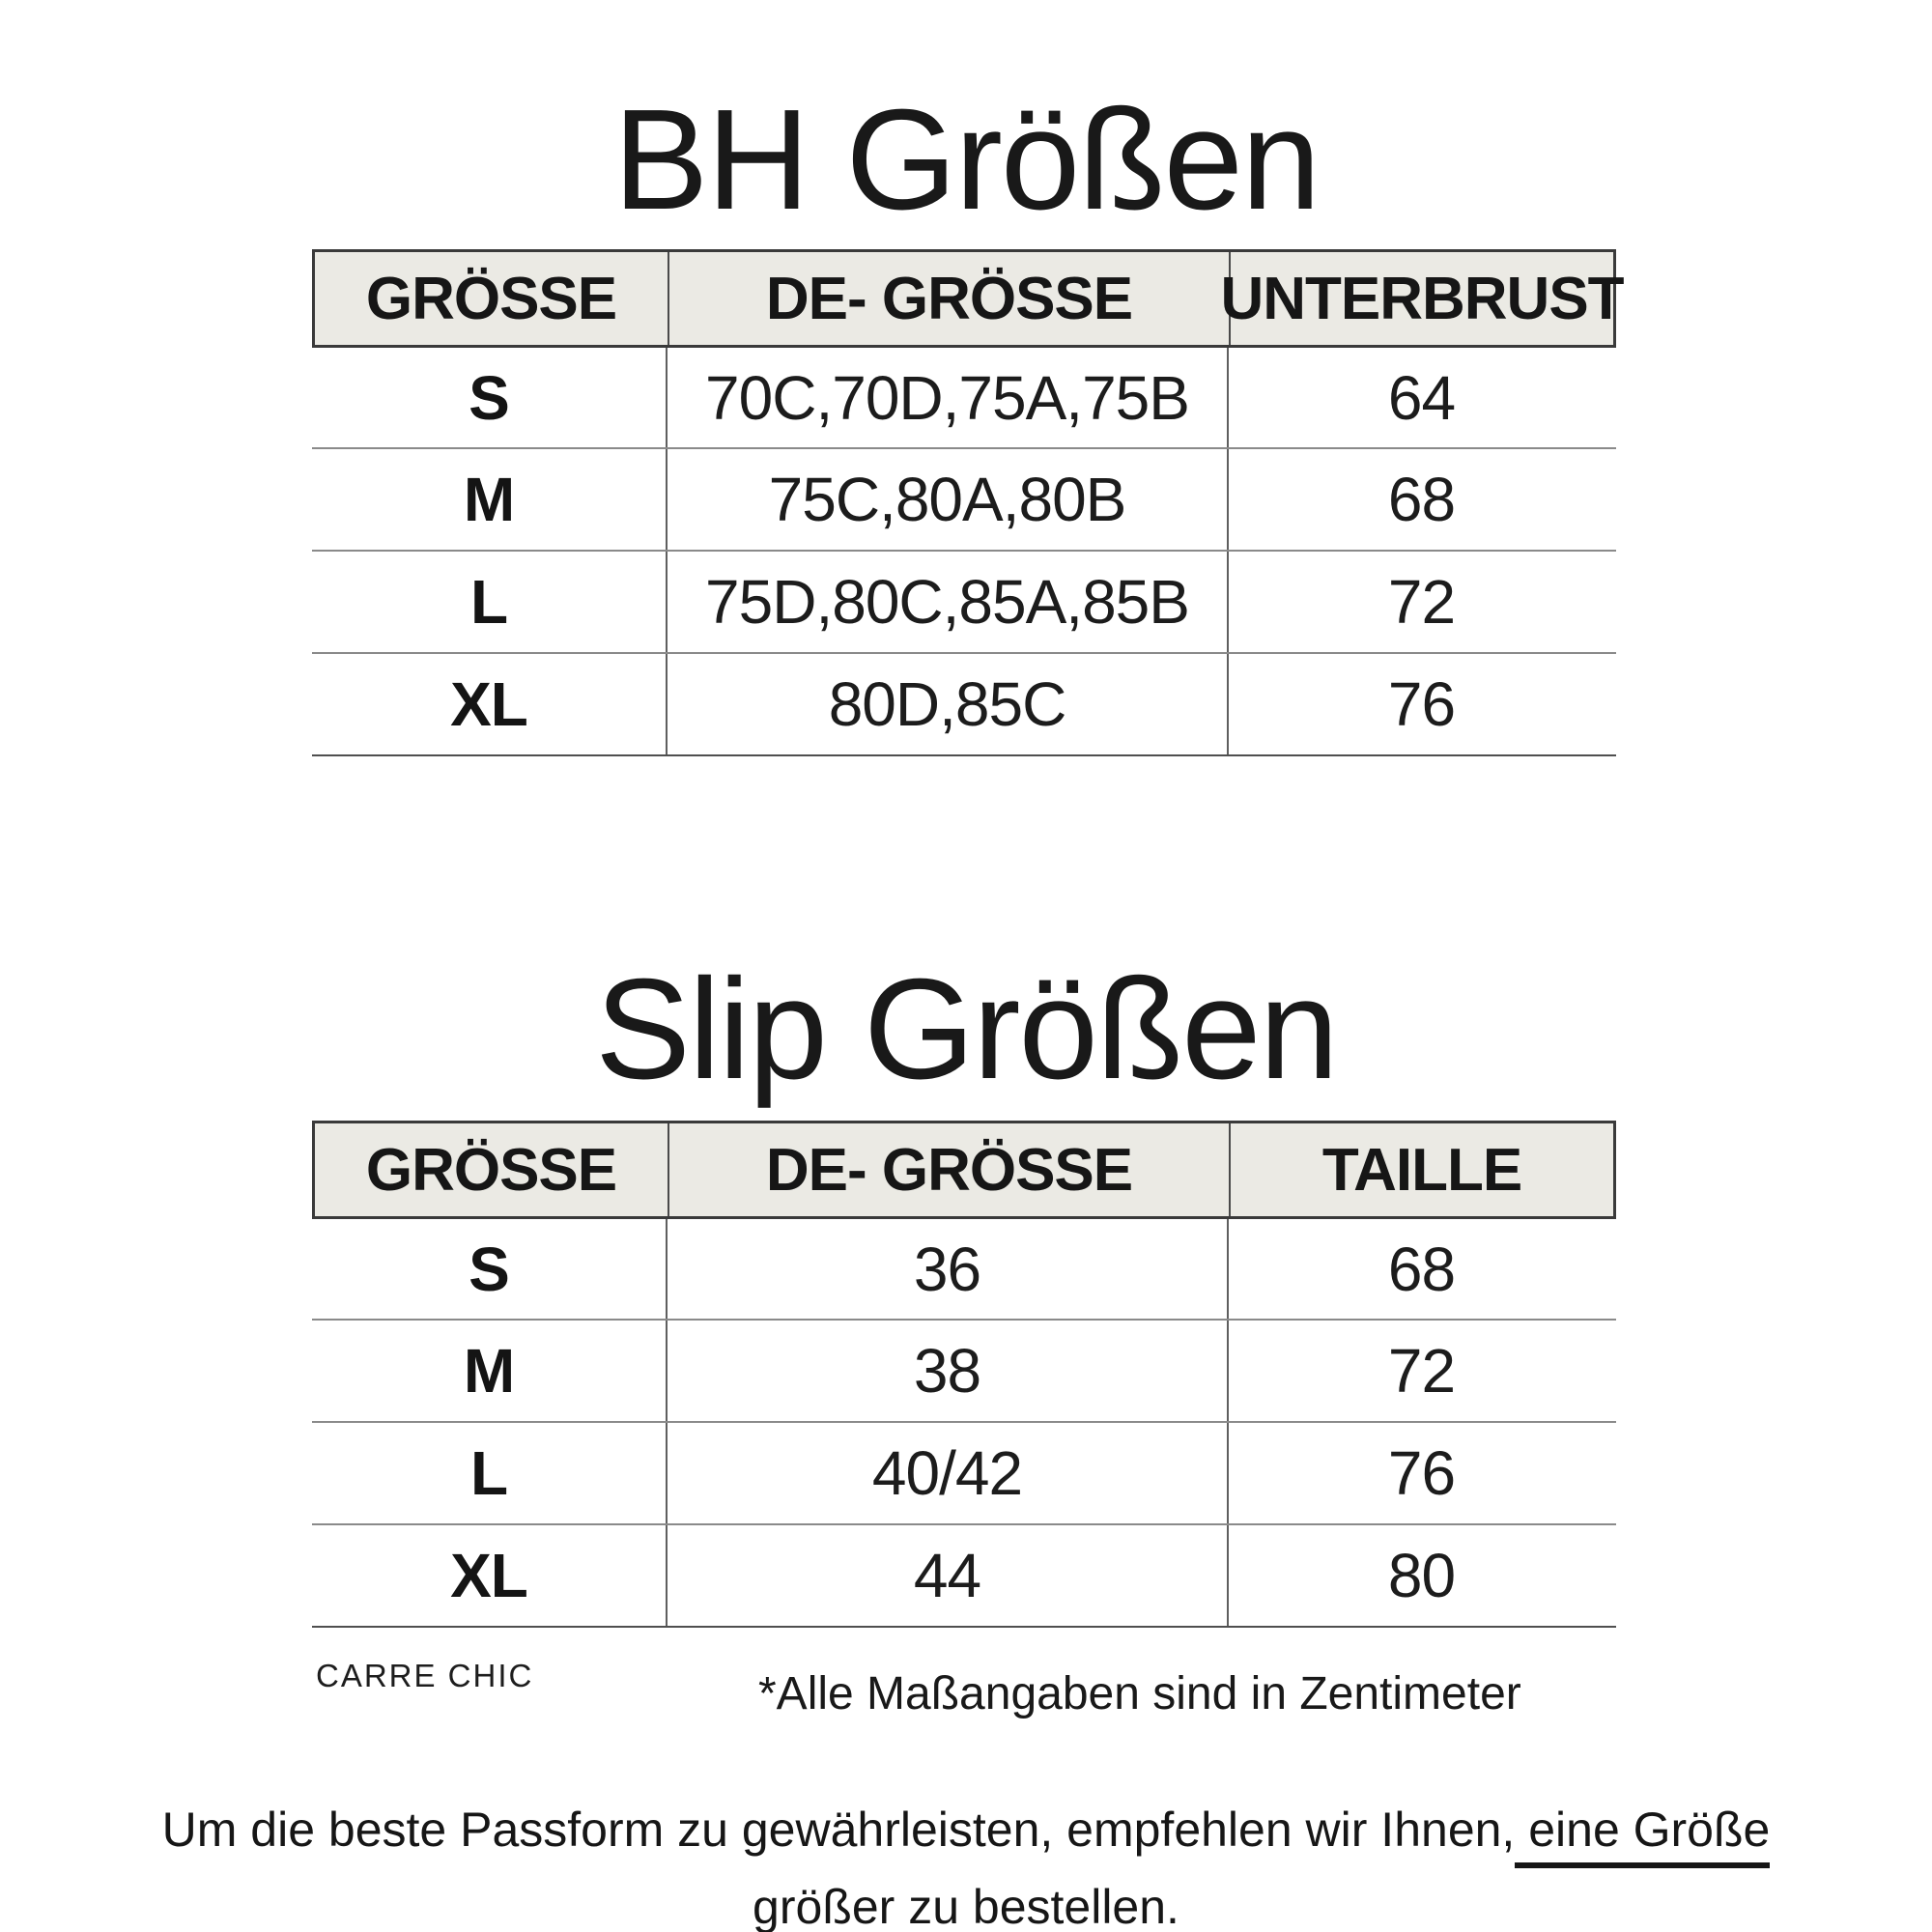  Describe the element at coordinates (489, 499) in the screenshot. I see `bh-size-m: M` at that location.